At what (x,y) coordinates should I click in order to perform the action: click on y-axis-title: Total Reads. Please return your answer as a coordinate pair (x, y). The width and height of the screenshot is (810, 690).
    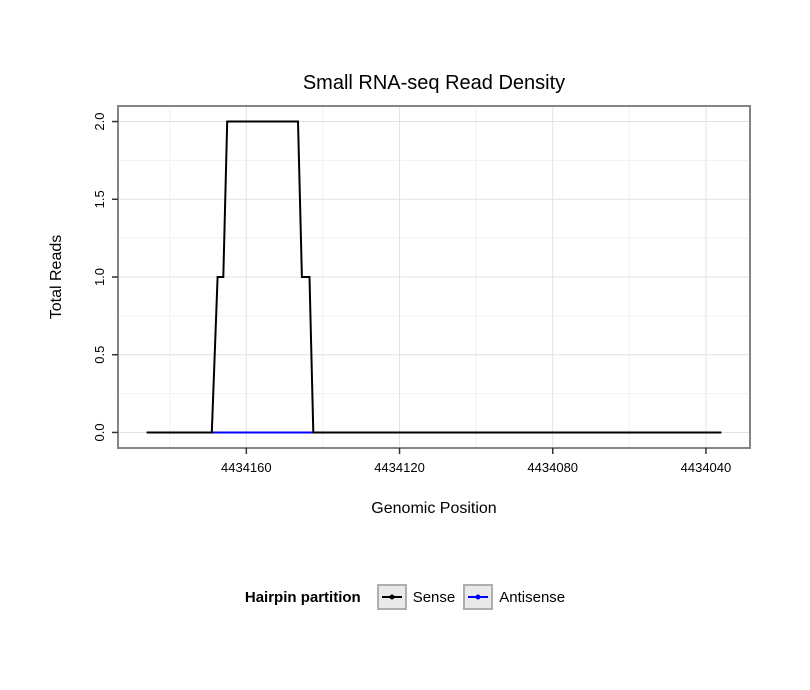
    Looking at the image, I should click on (56, 277).